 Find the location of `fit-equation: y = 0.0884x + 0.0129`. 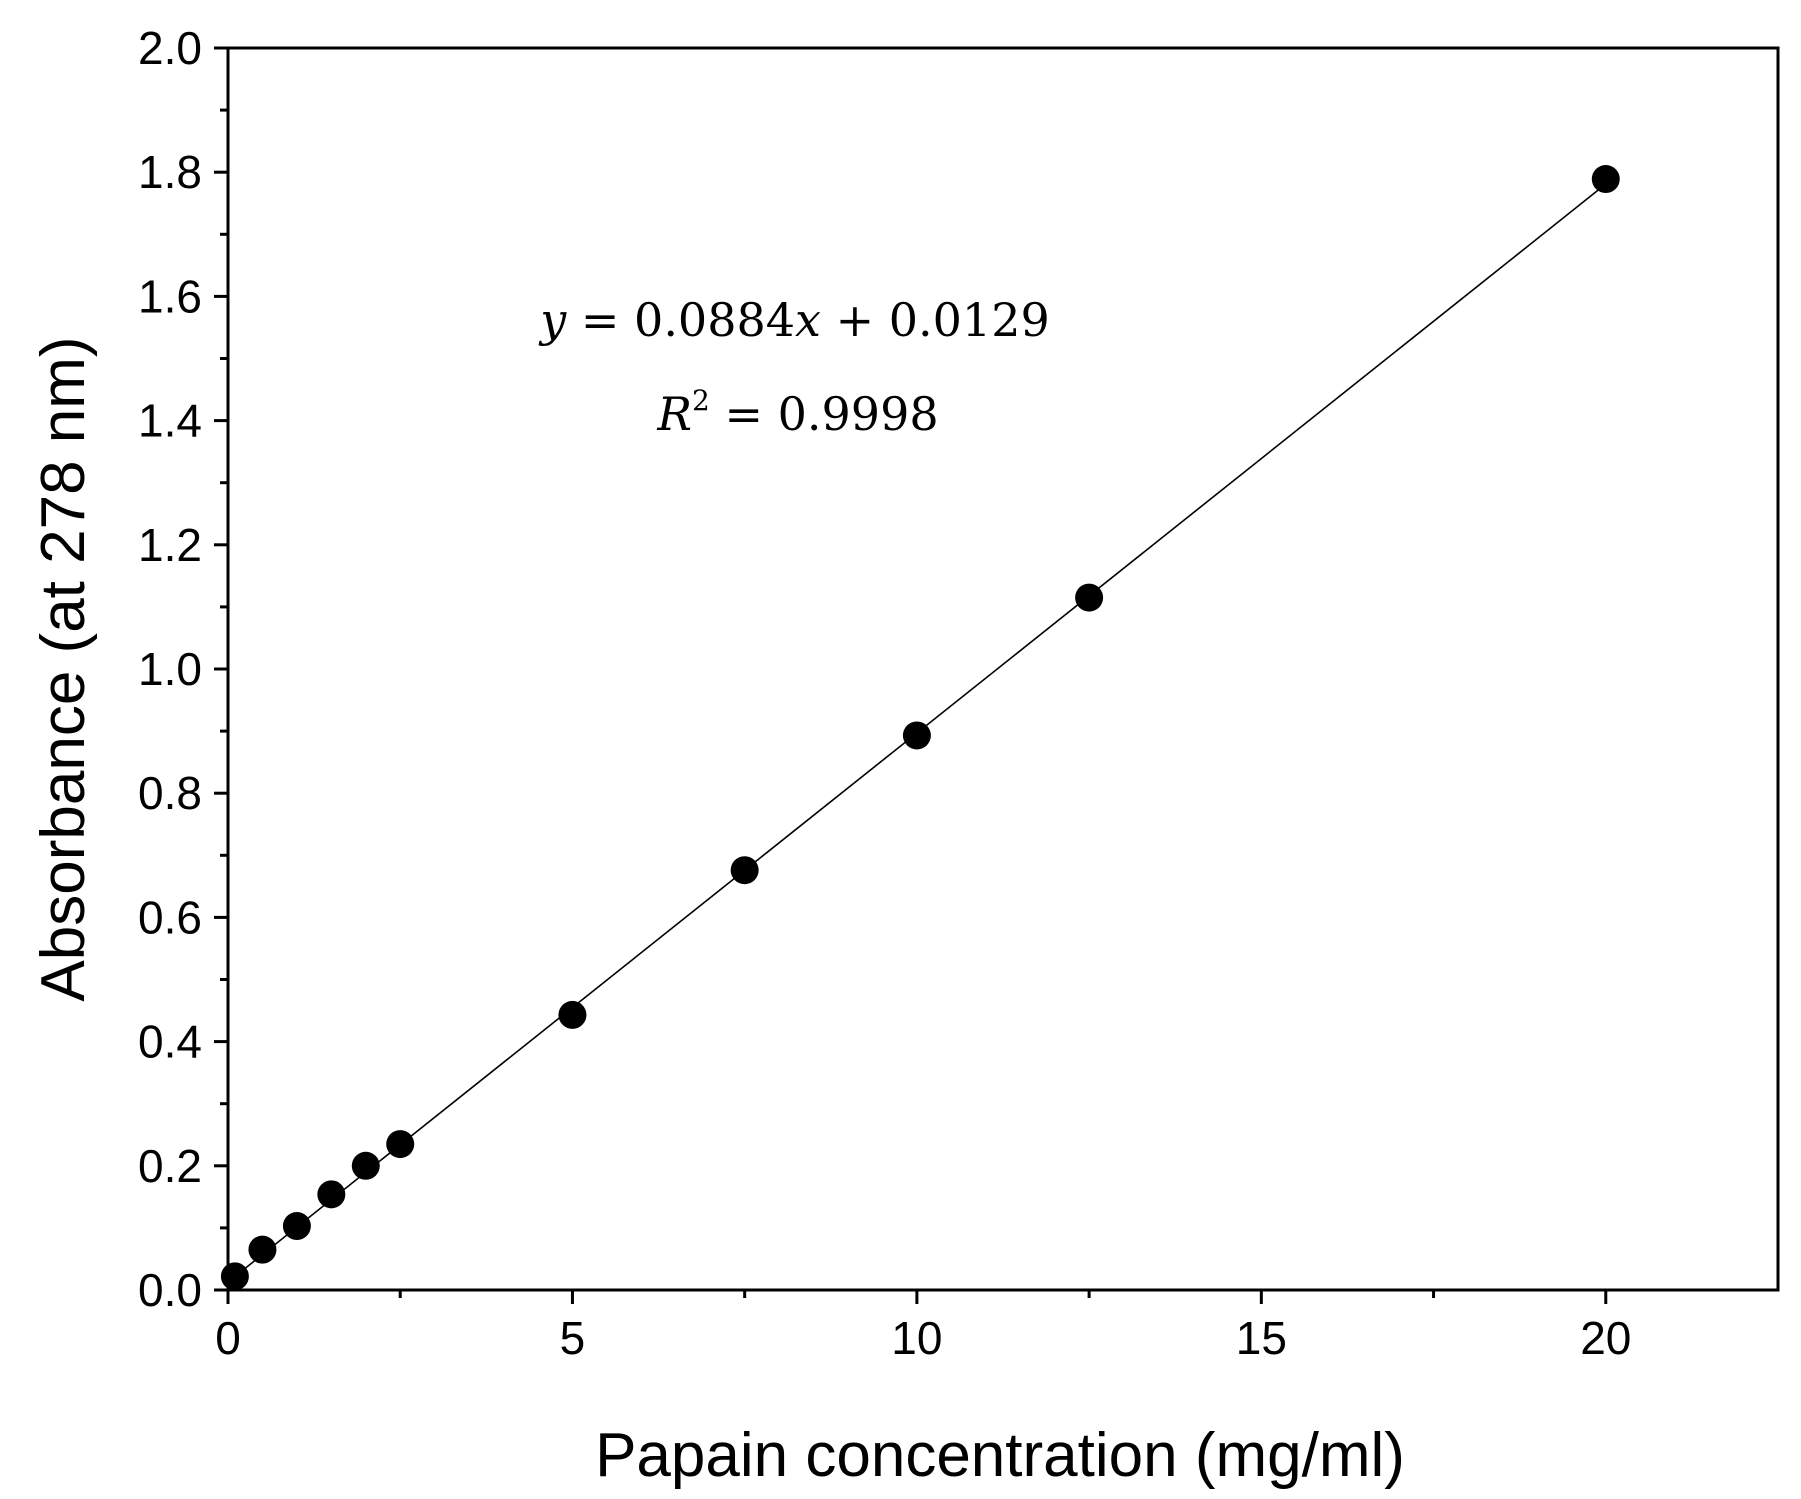

fit-equation: y = 0.0884x + 0.0129 is located at coordinates (793, 320).